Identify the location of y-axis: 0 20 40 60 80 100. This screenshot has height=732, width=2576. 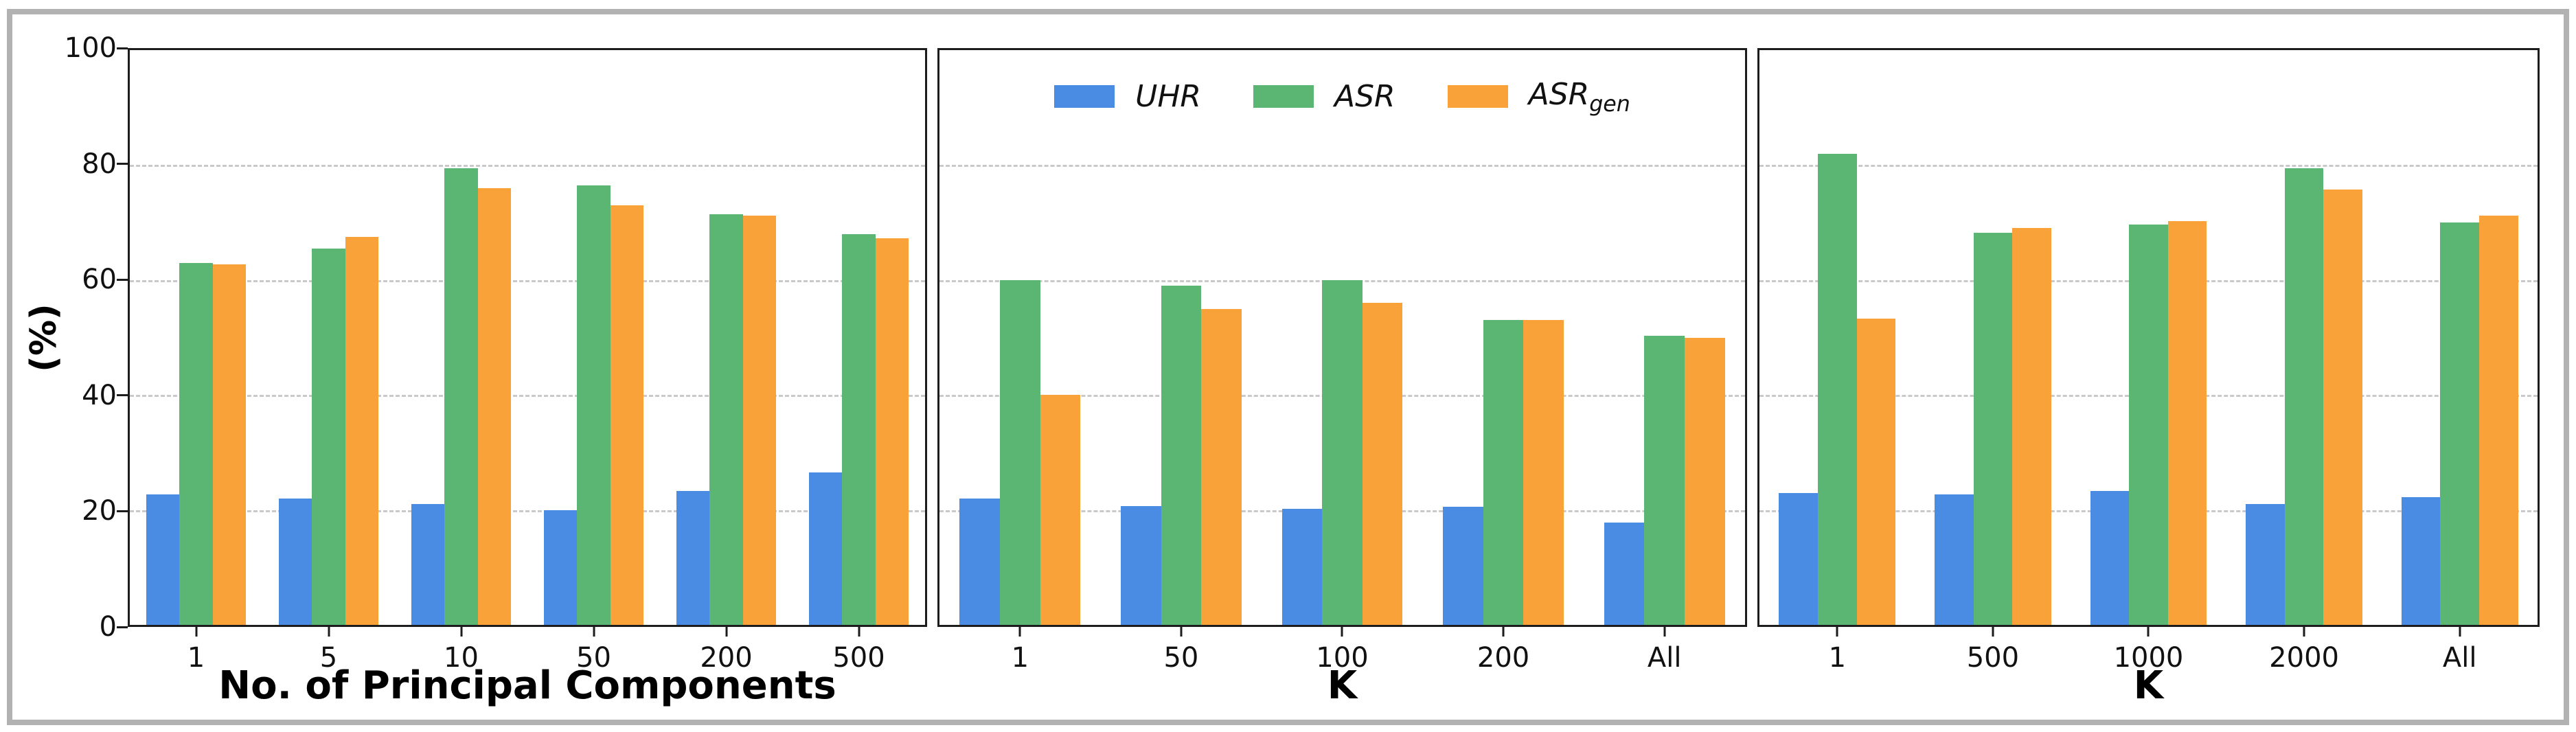
(64, 366).